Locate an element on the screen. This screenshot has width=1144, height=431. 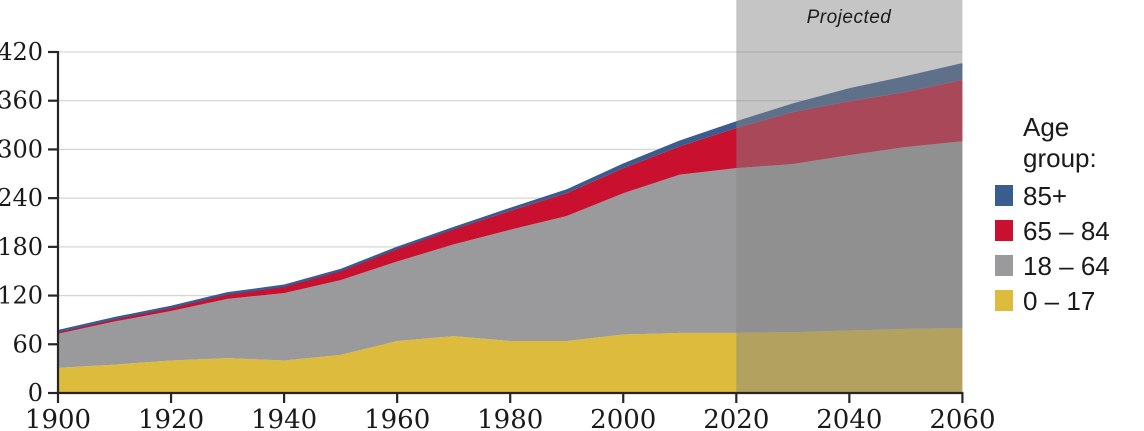
y-axis-tick-label: 240 is located at coordinates (21, 198).